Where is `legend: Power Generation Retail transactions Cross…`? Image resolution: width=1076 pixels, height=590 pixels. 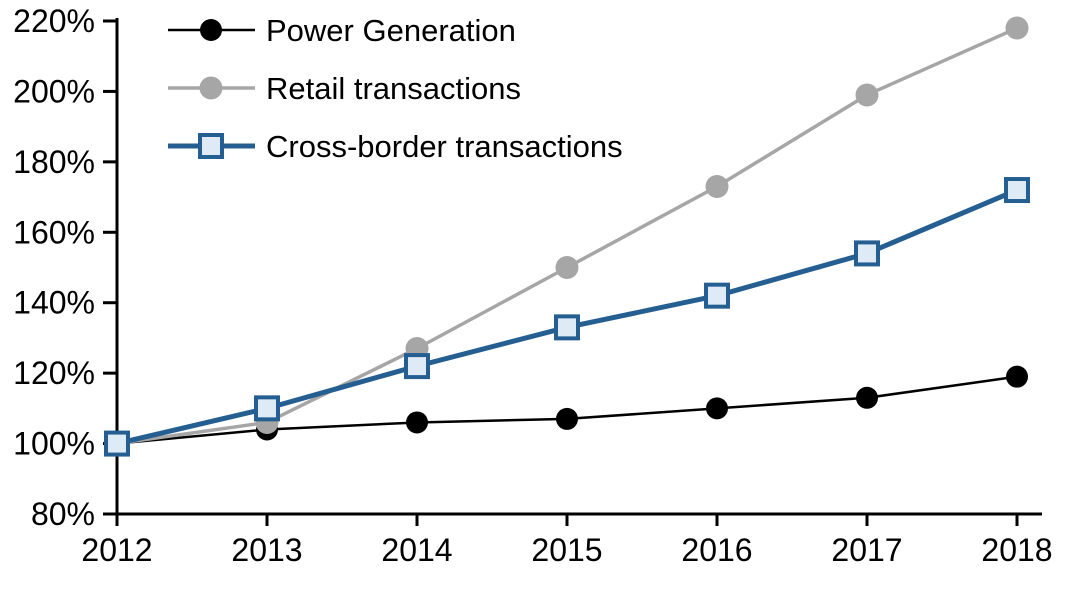 legend: Power Generation Retail transactions Cross… is located at coordinates (395, 88).